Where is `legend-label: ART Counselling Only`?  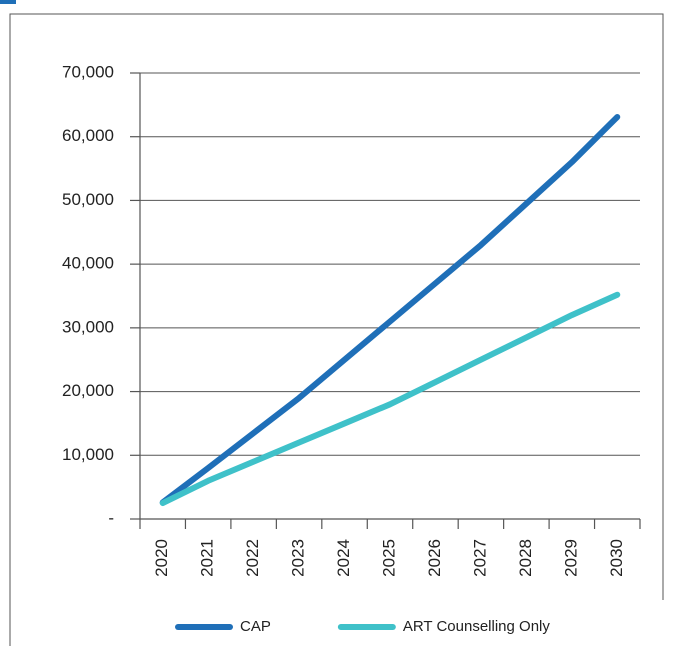
legend-label: ART Counselling Only is located at coordinates (477, 626).